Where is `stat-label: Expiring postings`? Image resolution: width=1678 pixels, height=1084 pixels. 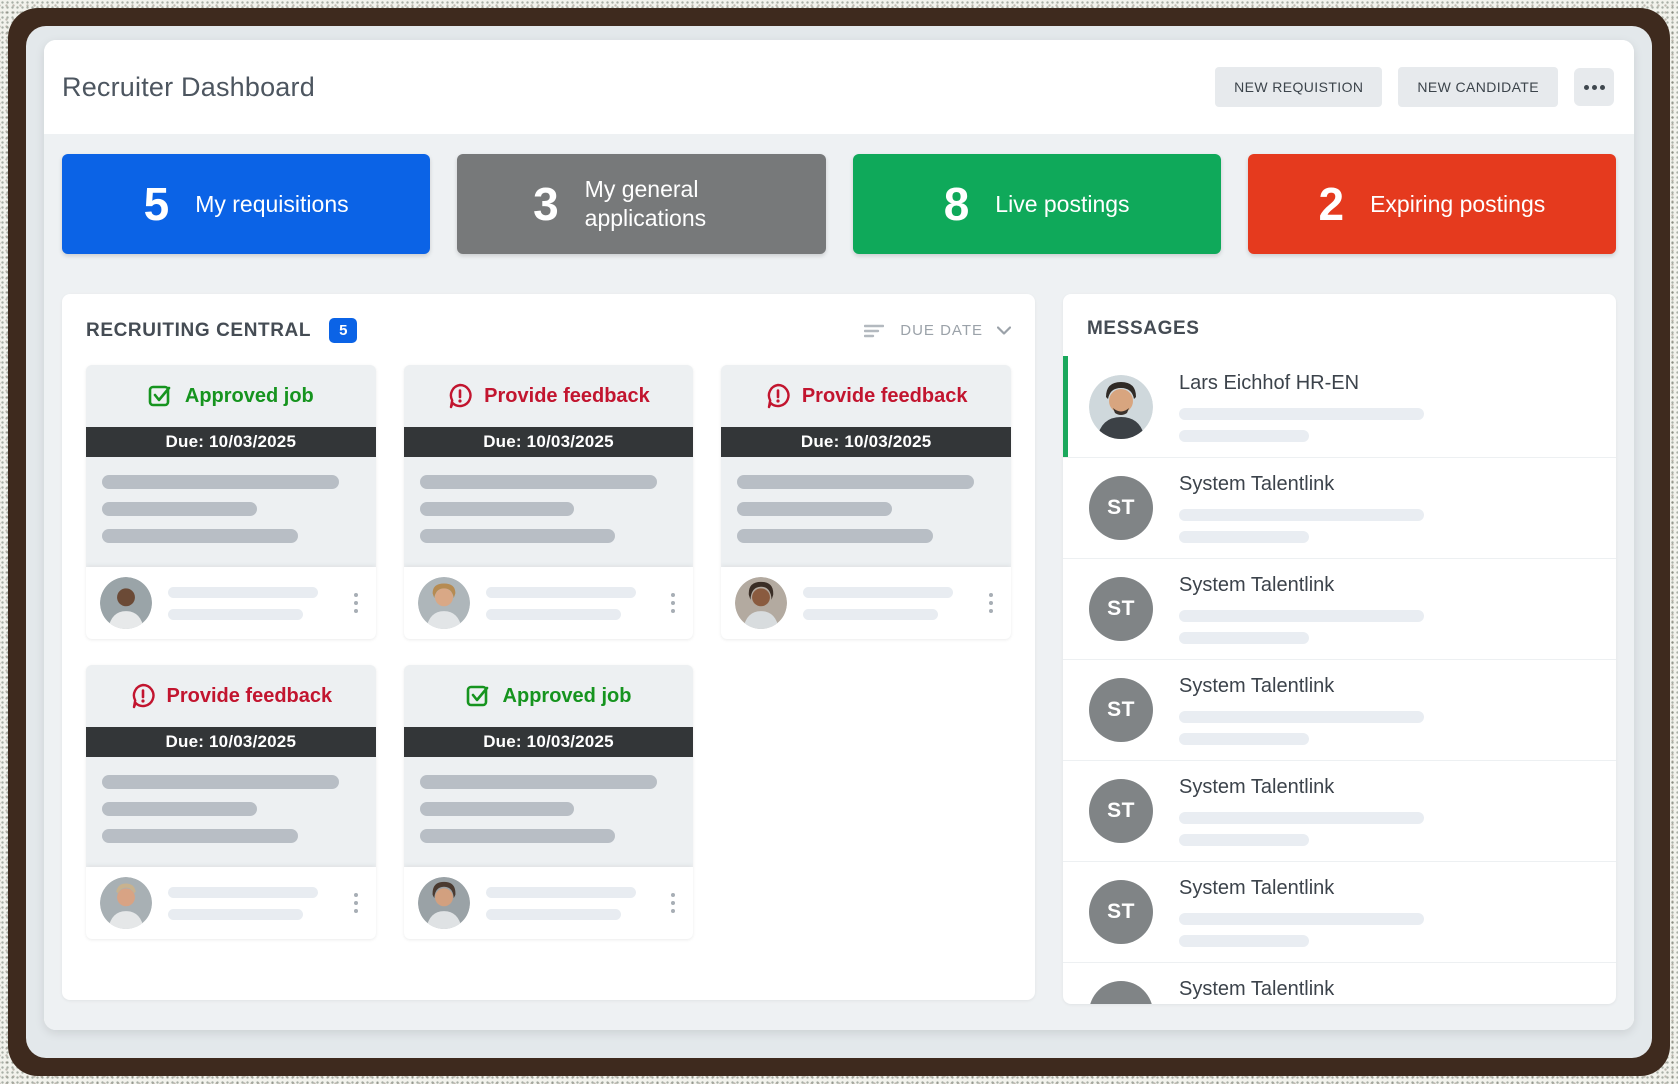 stat-label: Expiring postings is located at coordinates (1458, 203).